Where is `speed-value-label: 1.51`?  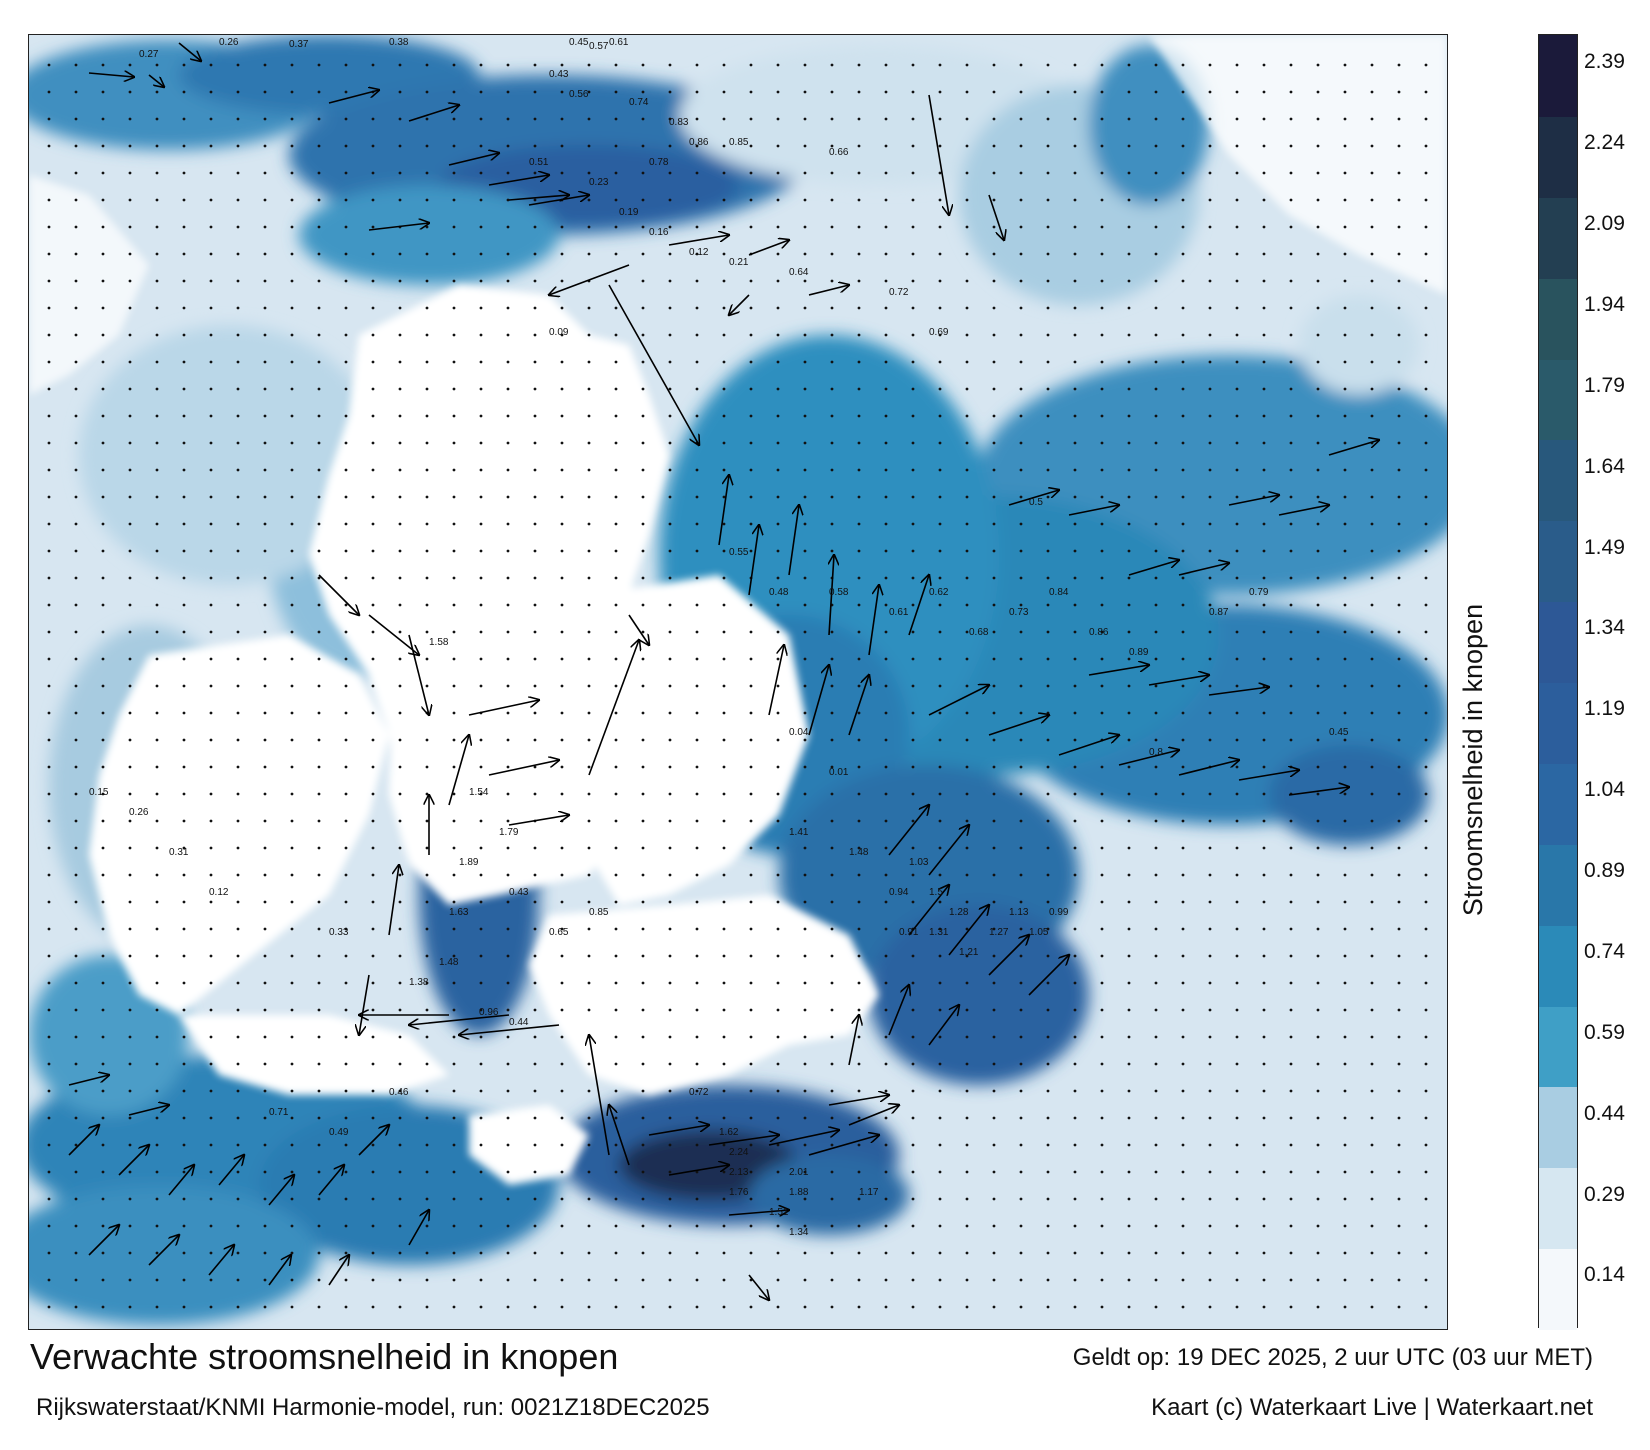
speed-value-label: 1.51 is located at coordinates (779, 1212).